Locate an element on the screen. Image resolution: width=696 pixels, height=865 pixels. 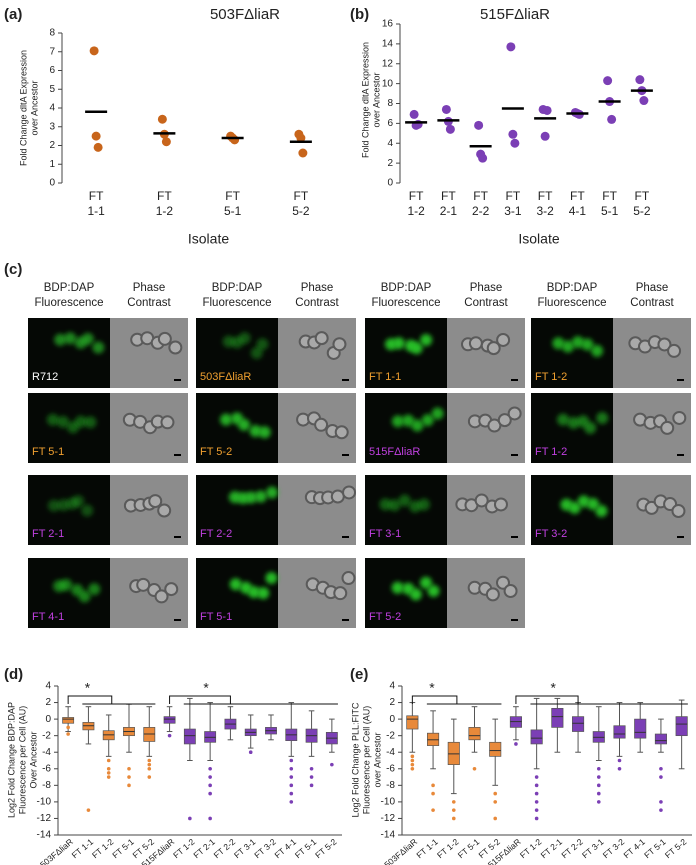
cell-label: FT 1-2 is located at coordinates (551, 452).